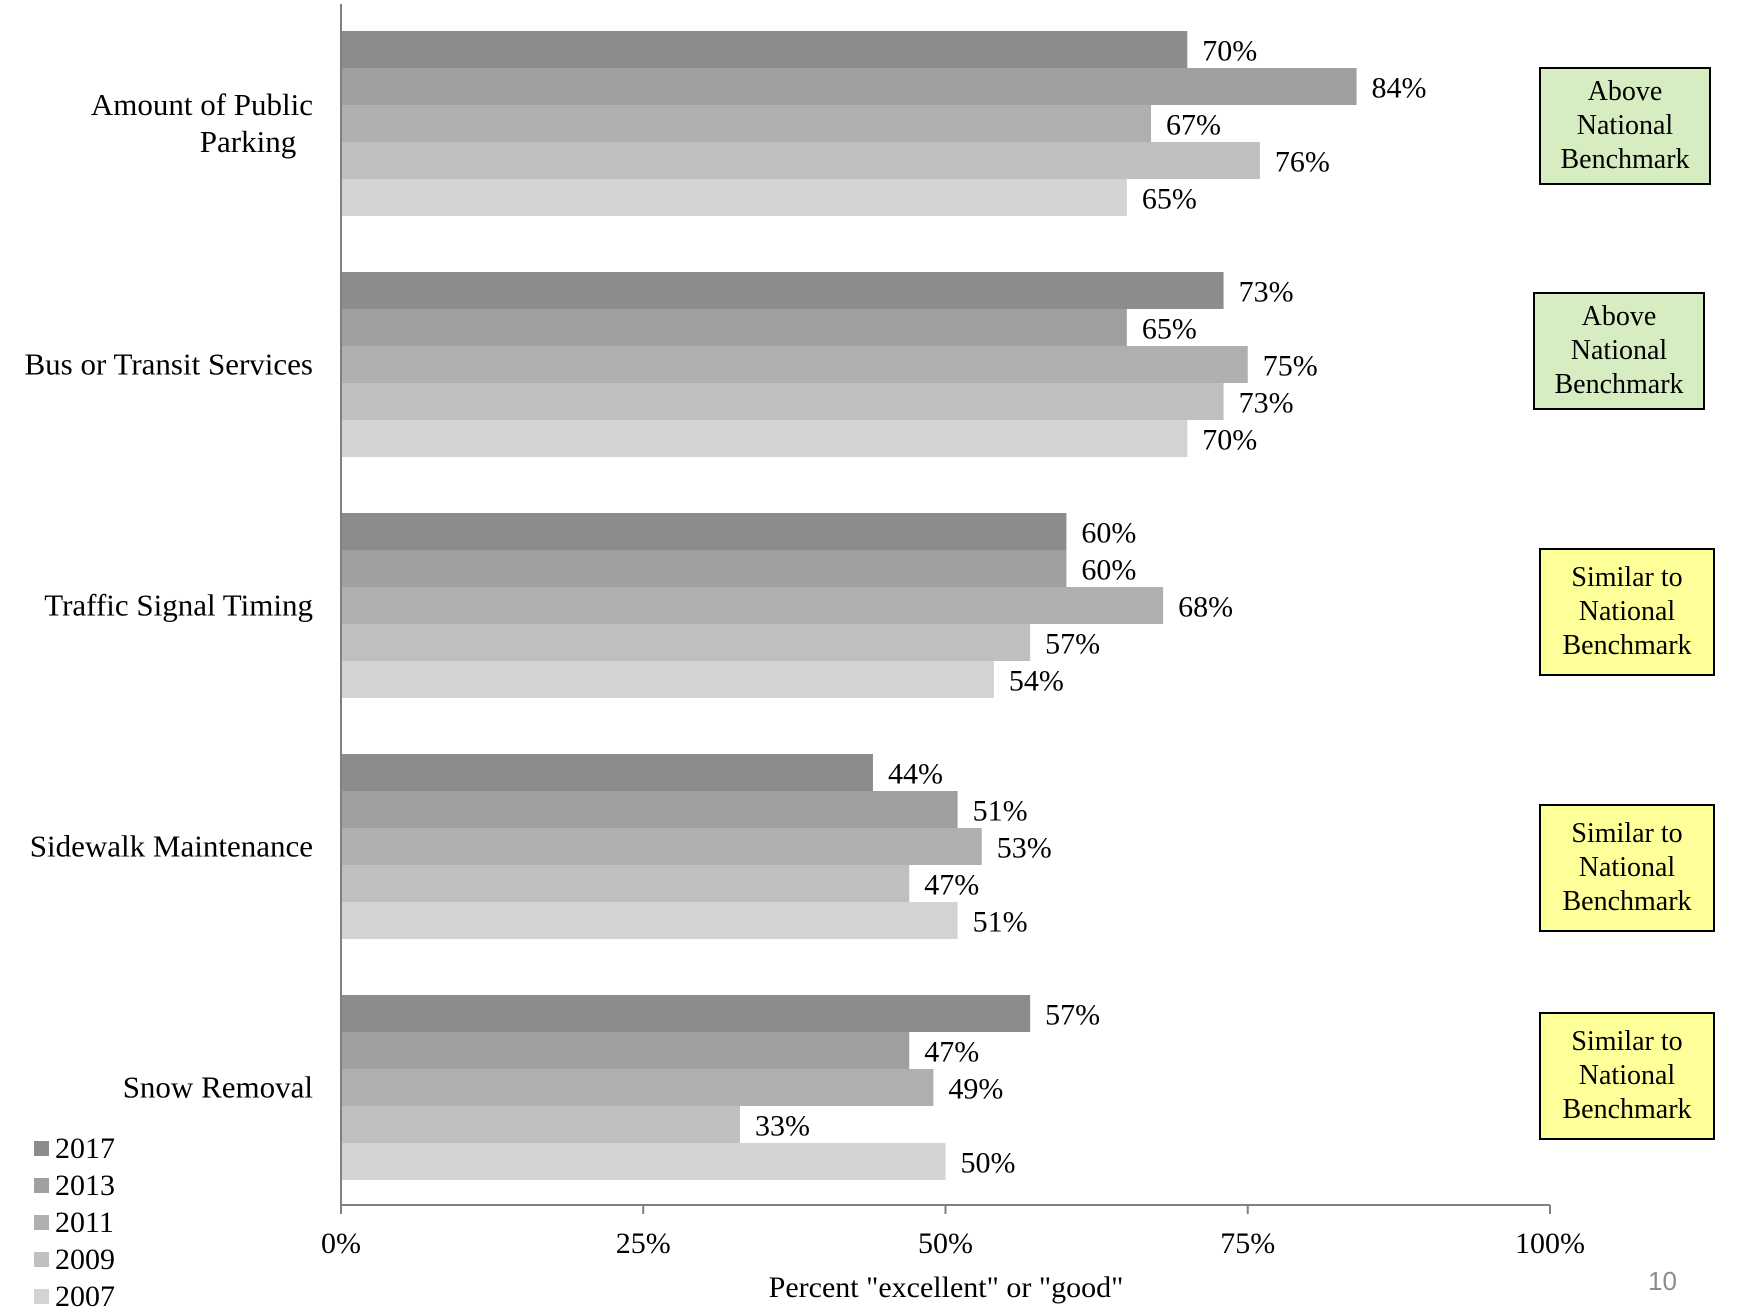 The height and width of the screenshot is (1315, 1748). I want to click on chart-legend: 2017 2013 2011 2009 2007, so click(74, 1222).